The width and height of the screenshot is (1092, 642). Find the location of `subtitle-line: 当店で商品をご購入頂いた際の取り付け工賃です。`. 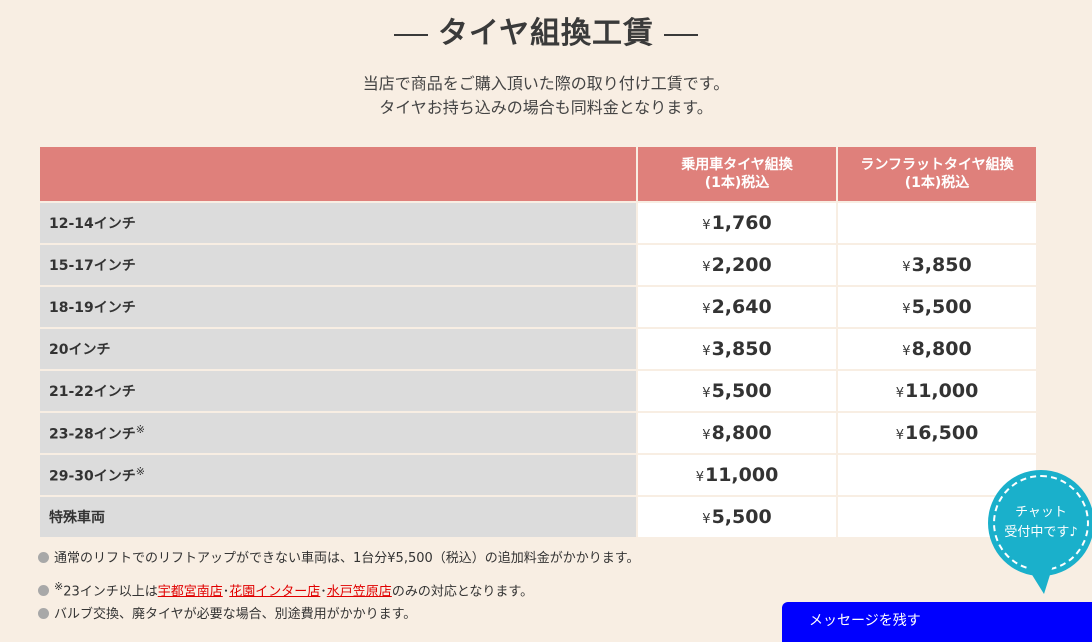

subtitle-line: 当店で商品をご購入頂いた際の取り付け工賃です。 is located at coordinates (546, 83).